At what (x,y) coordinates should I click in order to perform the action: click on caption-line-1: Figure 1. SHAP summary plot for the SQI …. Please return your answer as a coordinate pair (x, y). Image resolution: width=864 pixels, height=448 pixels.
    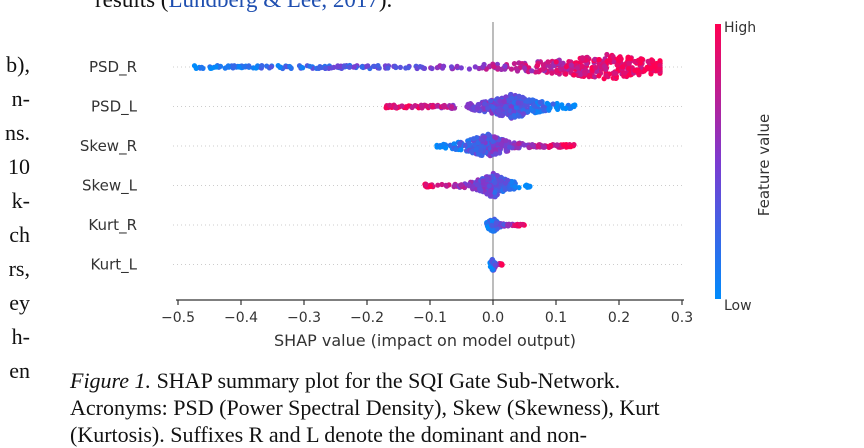
    Looking at the image, I should click on (465, 380).